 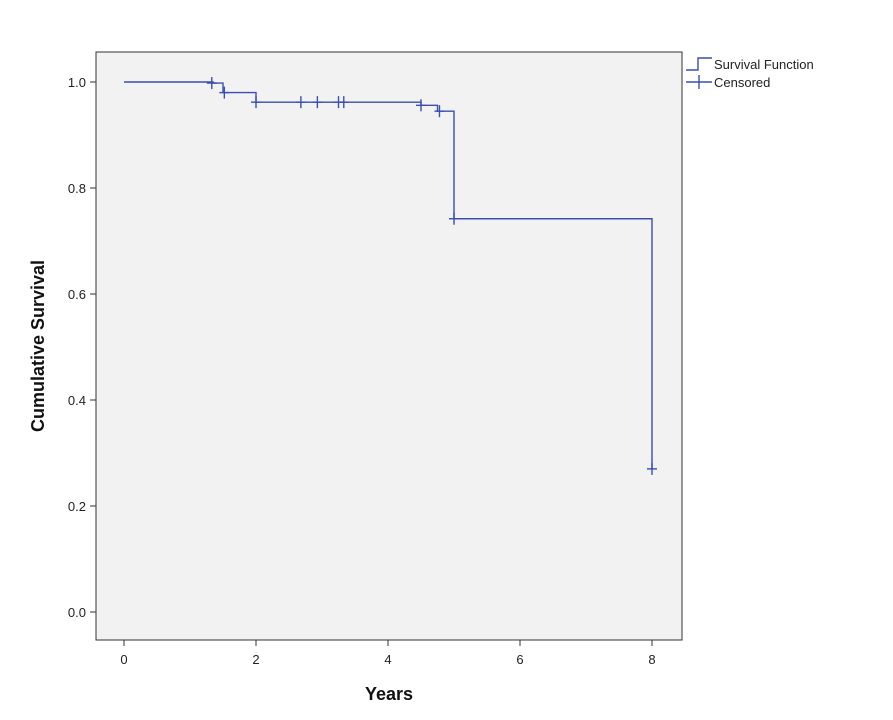 I want to click on y-tick-label: 0.8, so click(x=77, y=188).